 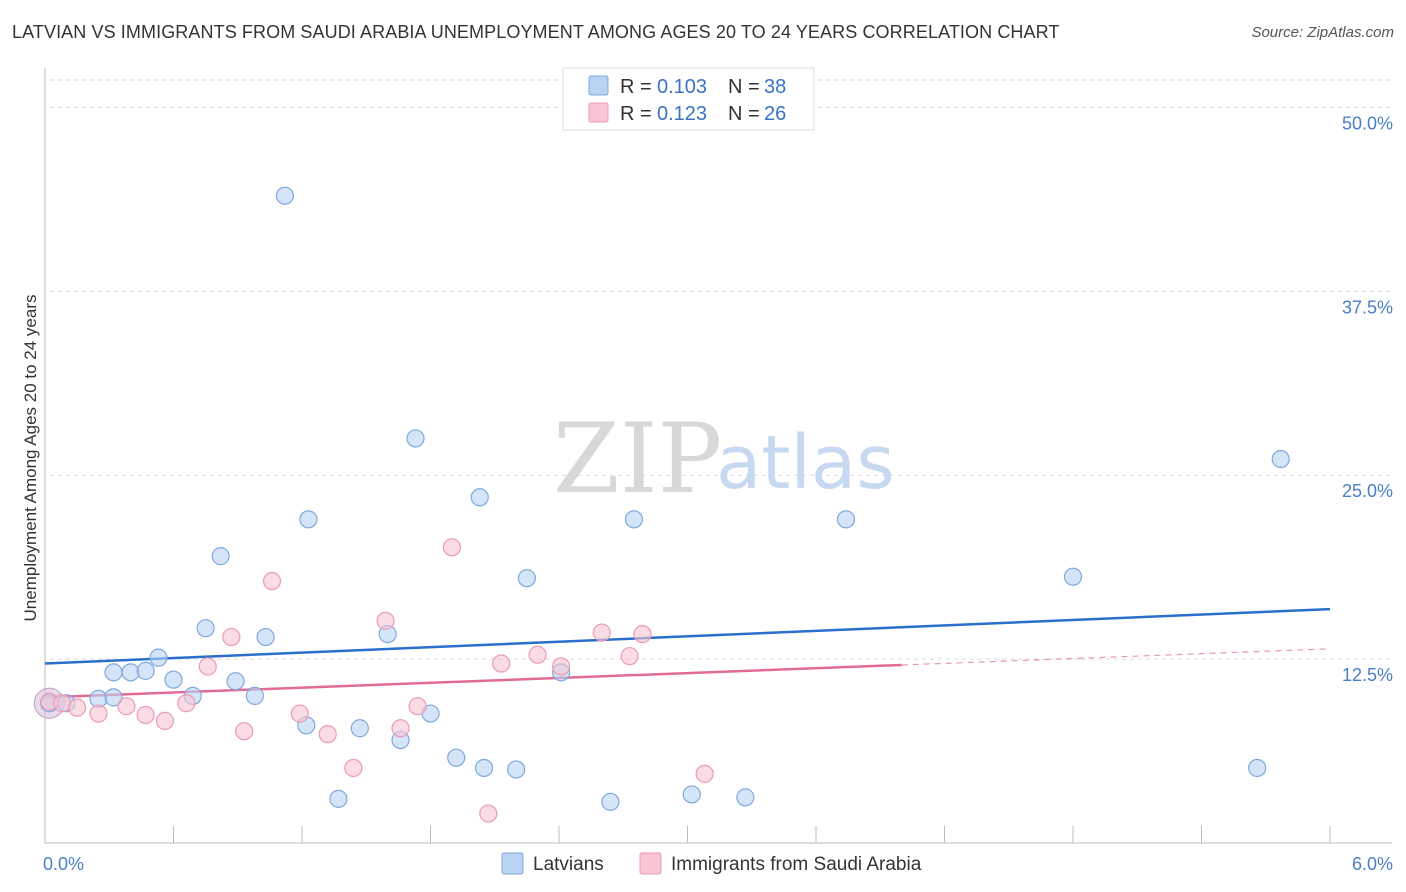 What do you see at coordinates (688, 99) in the screenshot?
I see `stats-legend: R = 0.103 N = 38 R = 0.123 N = 26` at bounding box center [688, 99].